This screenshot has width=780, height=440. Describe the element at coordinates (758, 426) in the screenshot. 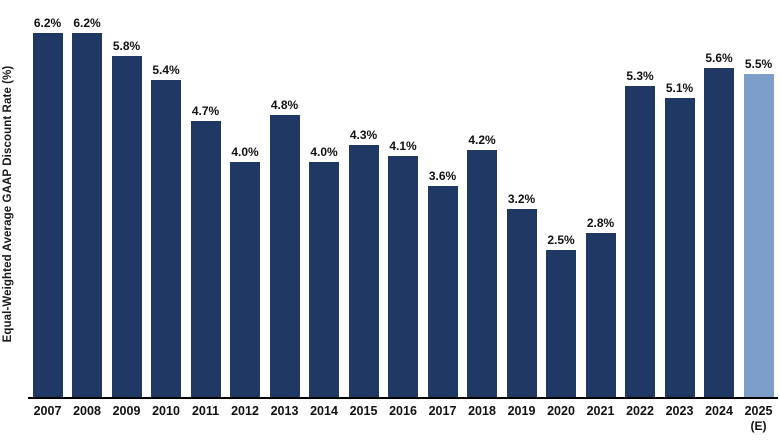

I see `estimate-flag-label: (E)` at that location.